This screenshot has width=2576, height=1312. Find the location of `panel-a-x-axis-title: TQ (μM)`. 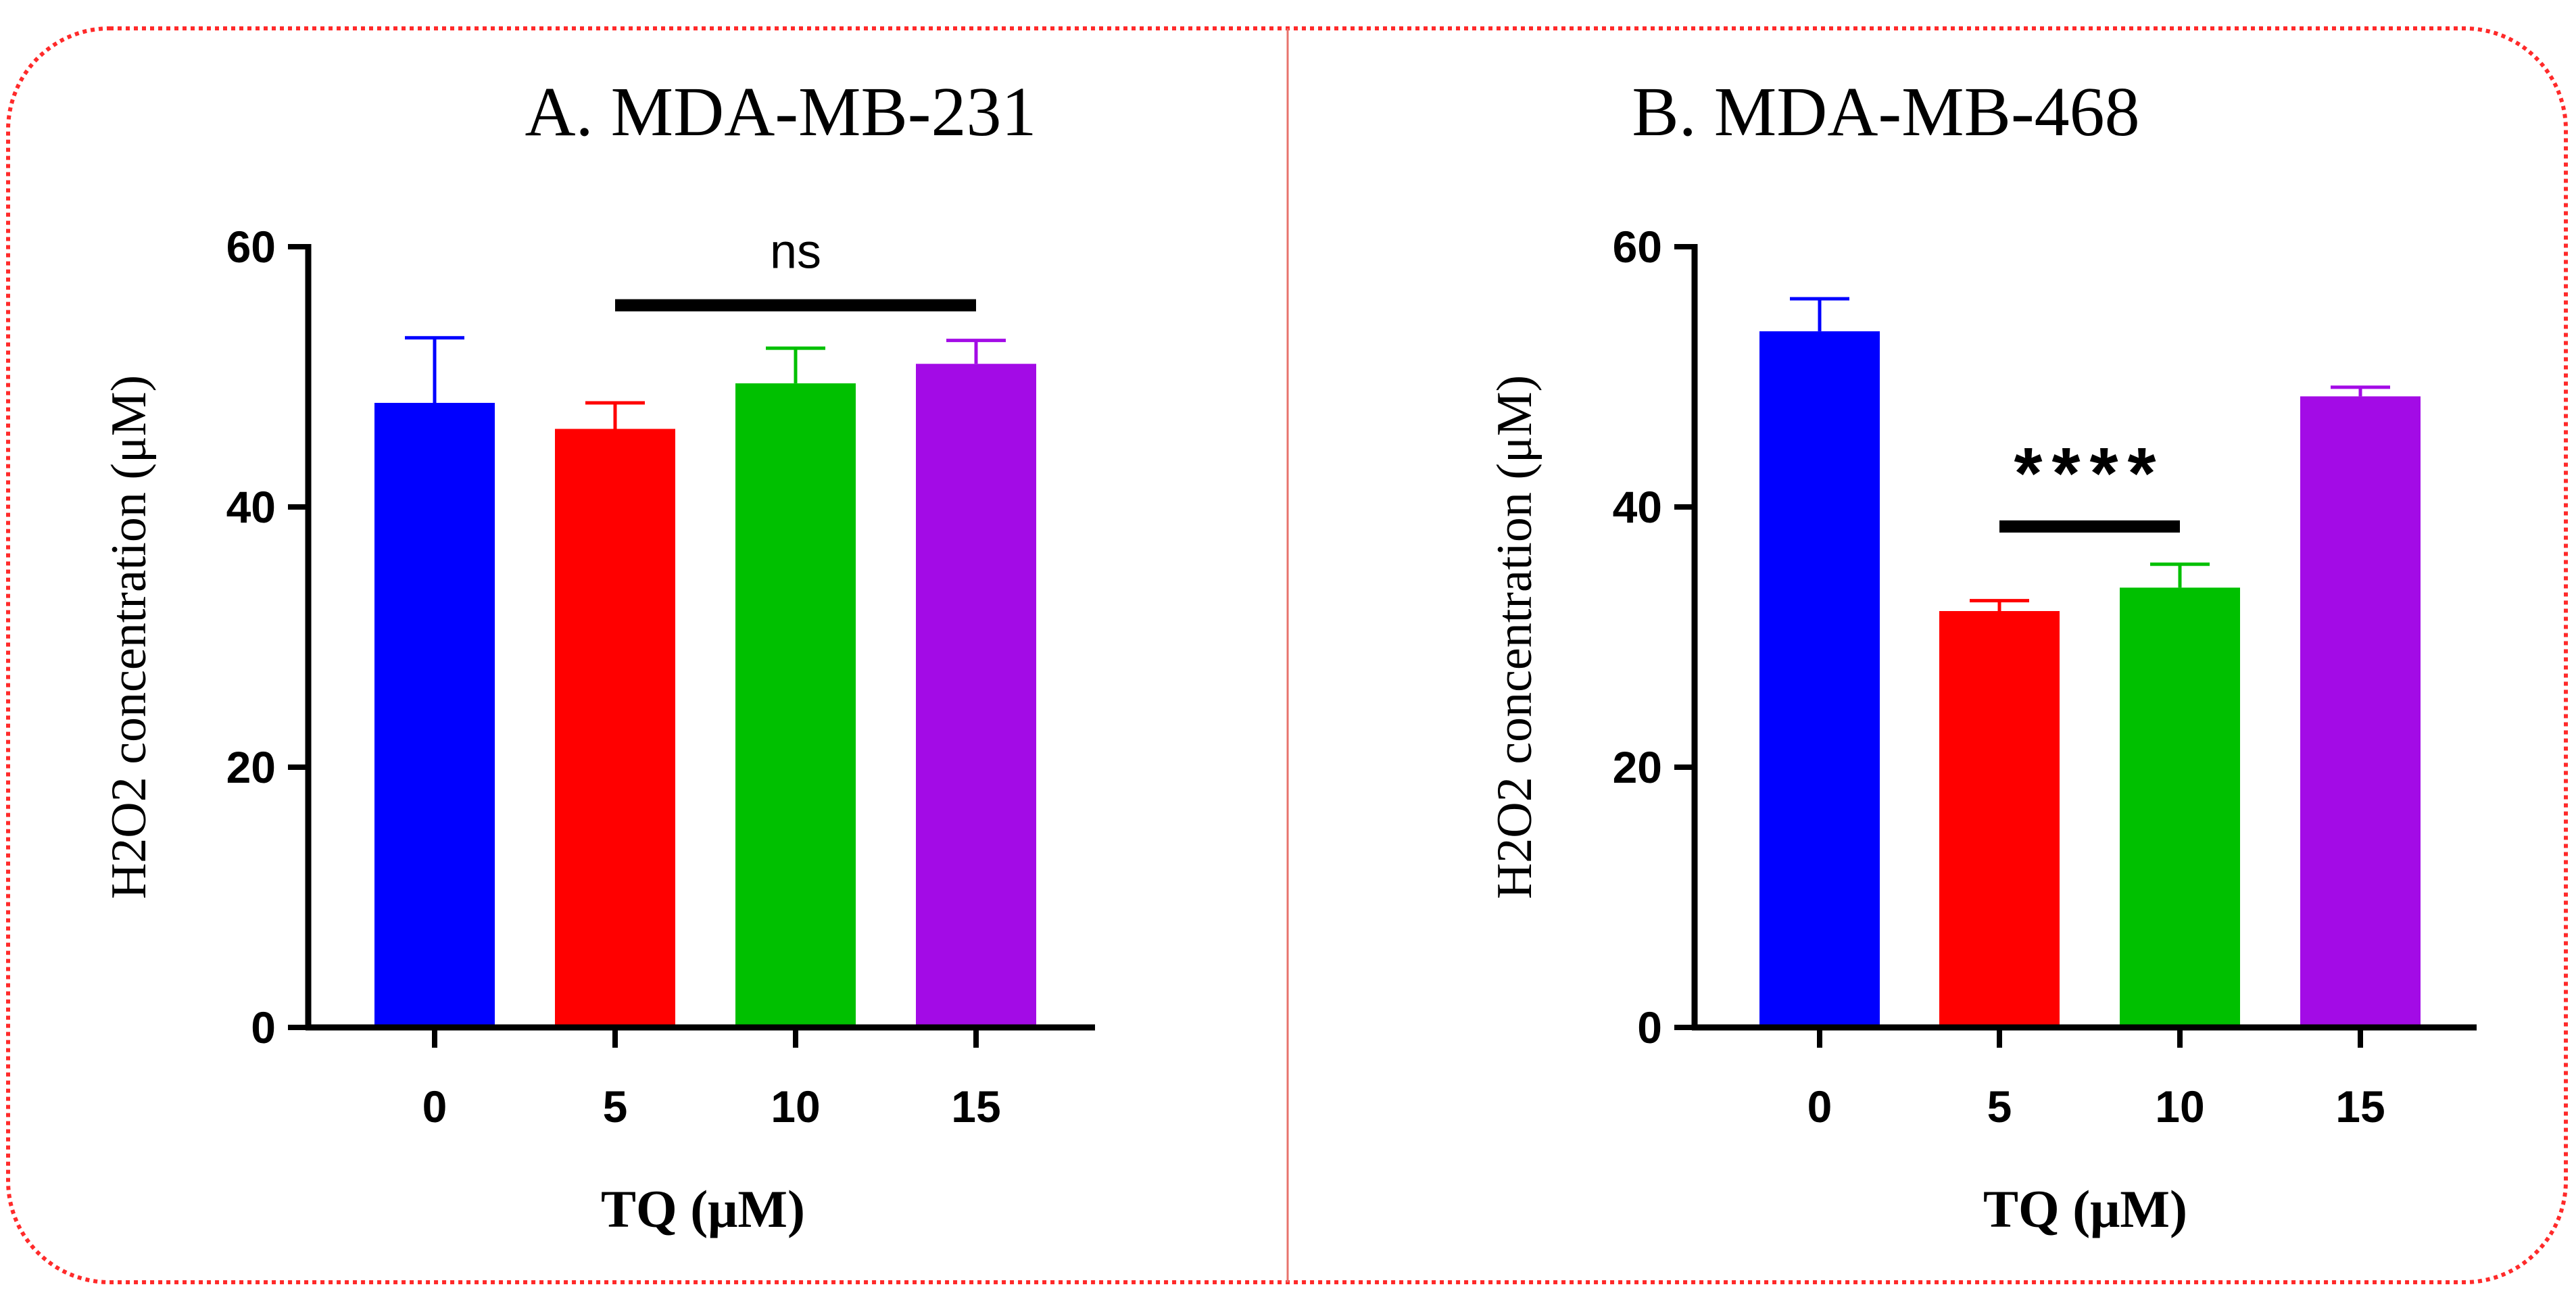

panel-a-x-axis-title: TQ (μM) is located at coordinates (703, 1209).